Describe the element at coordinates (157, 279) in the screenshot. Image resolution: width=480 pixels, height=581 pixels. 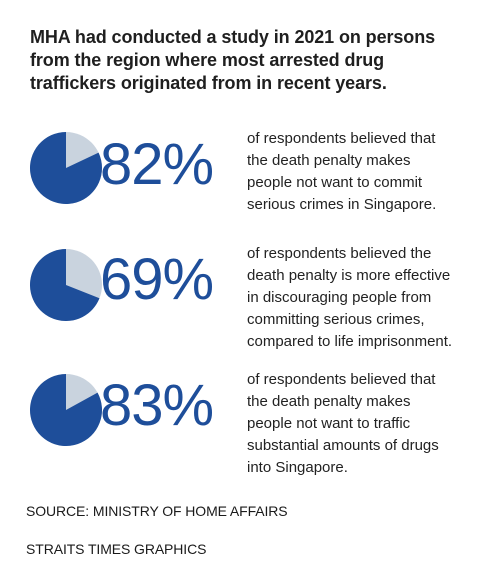
I see `percentage-2: 69%` at that location.